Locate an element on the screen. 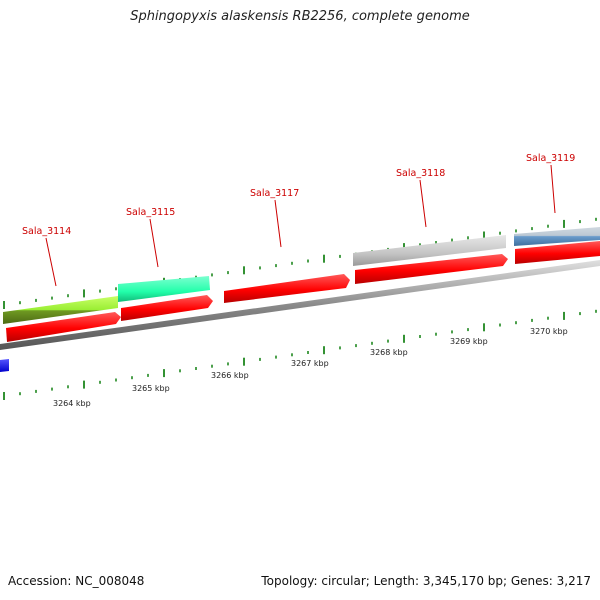 The image size is (600, 600). kbp-label: 3269 kbp is located at coordinates (469, 341).